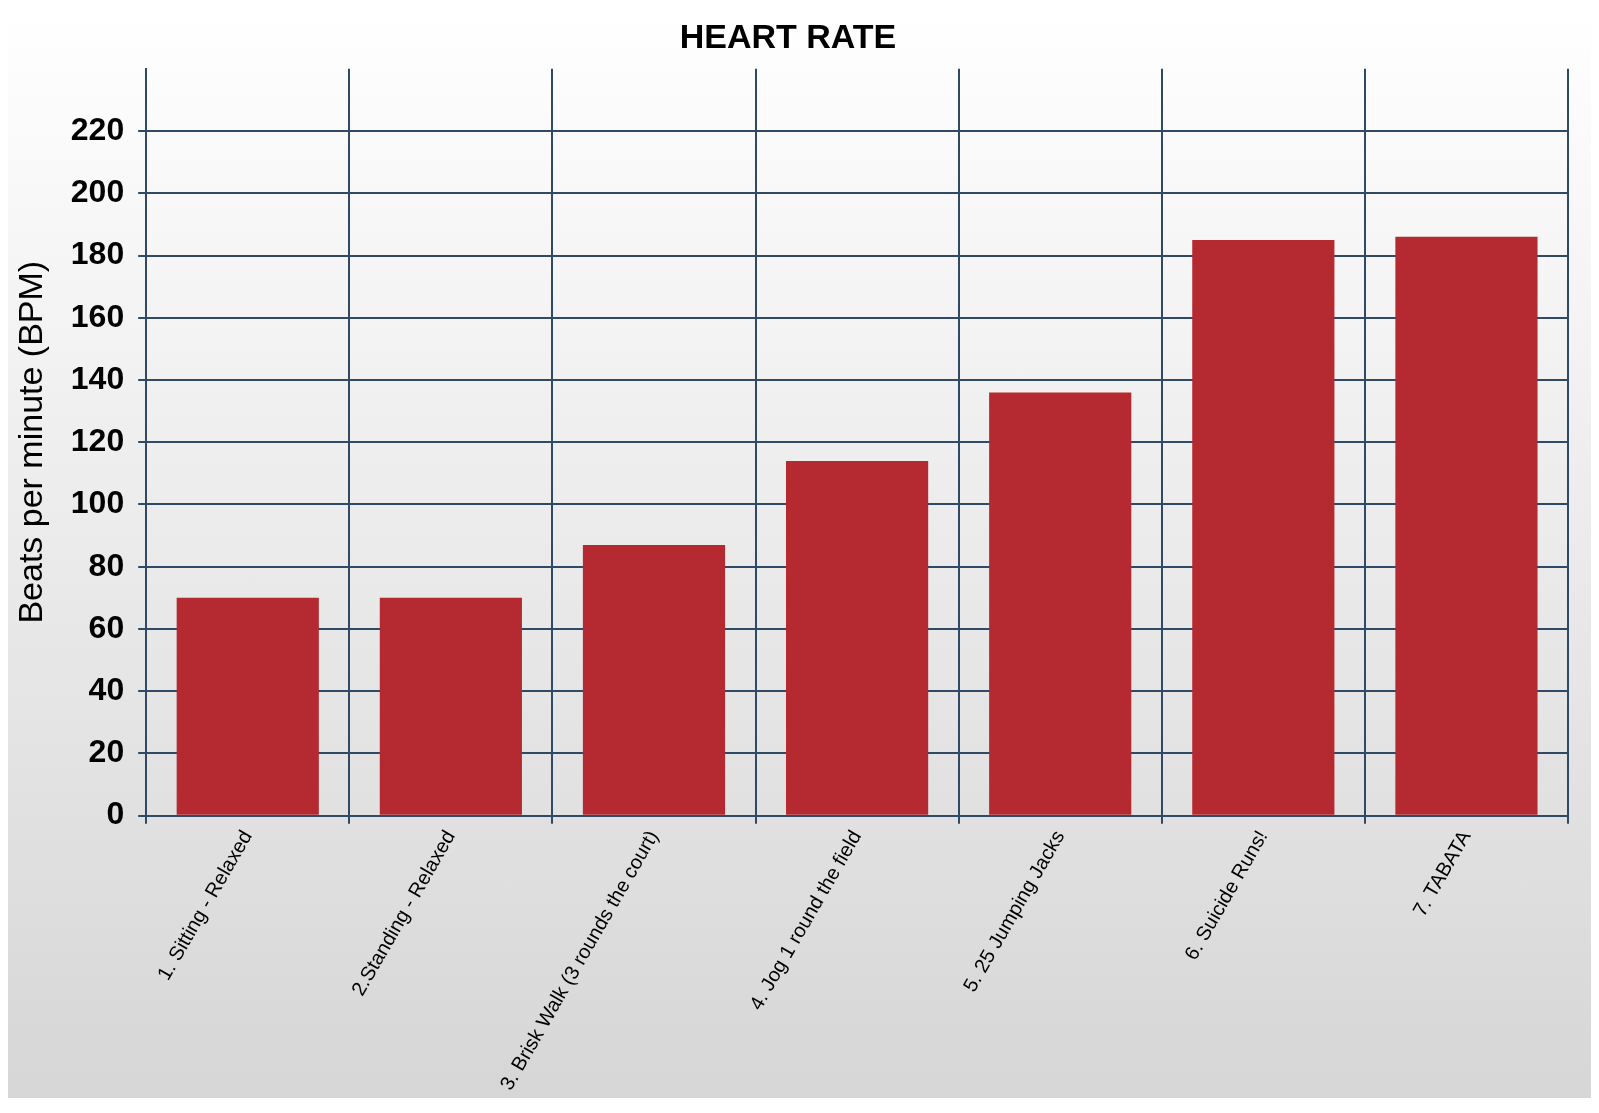  I want to click on y-tick-label: 80, so click(106, 564).